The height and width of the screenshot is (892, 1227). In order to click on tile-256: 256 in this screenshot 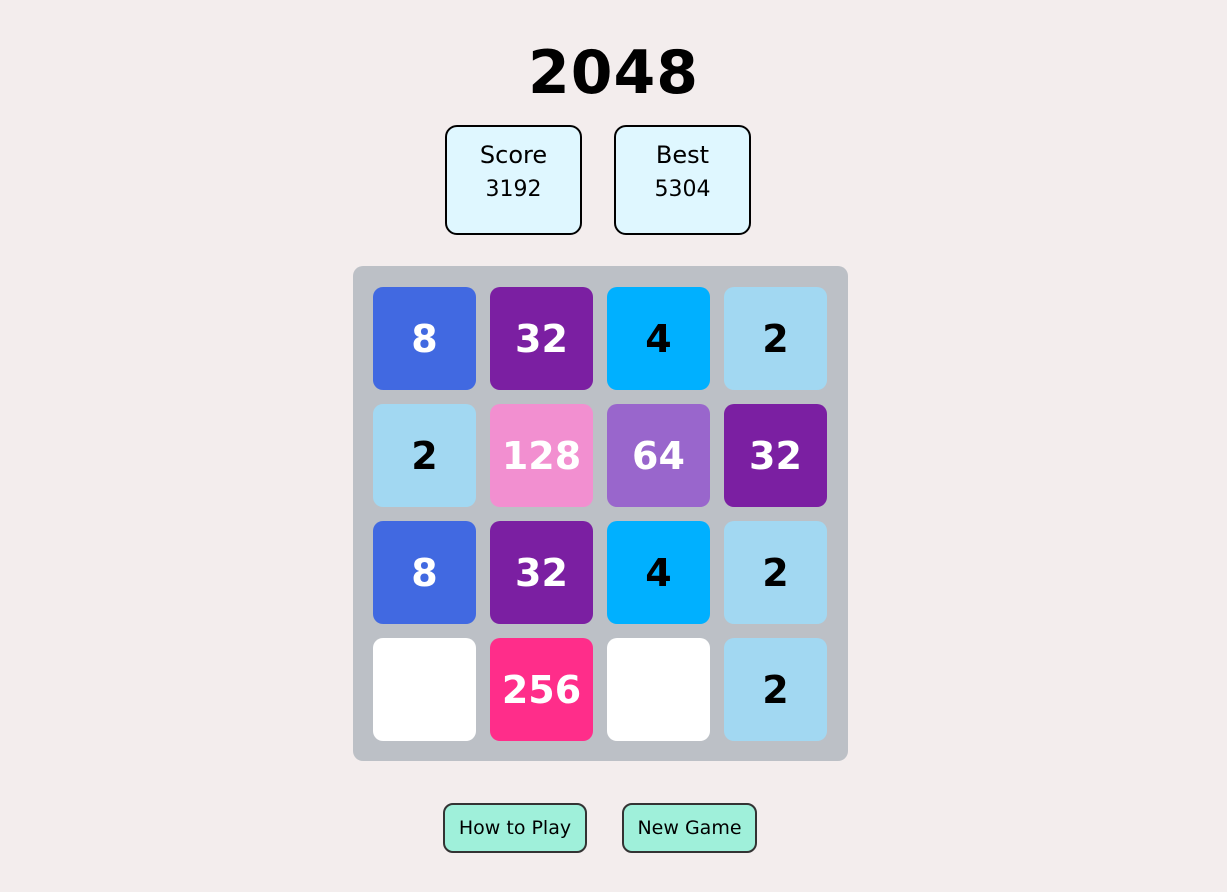, I will do `click(541, 689)`.